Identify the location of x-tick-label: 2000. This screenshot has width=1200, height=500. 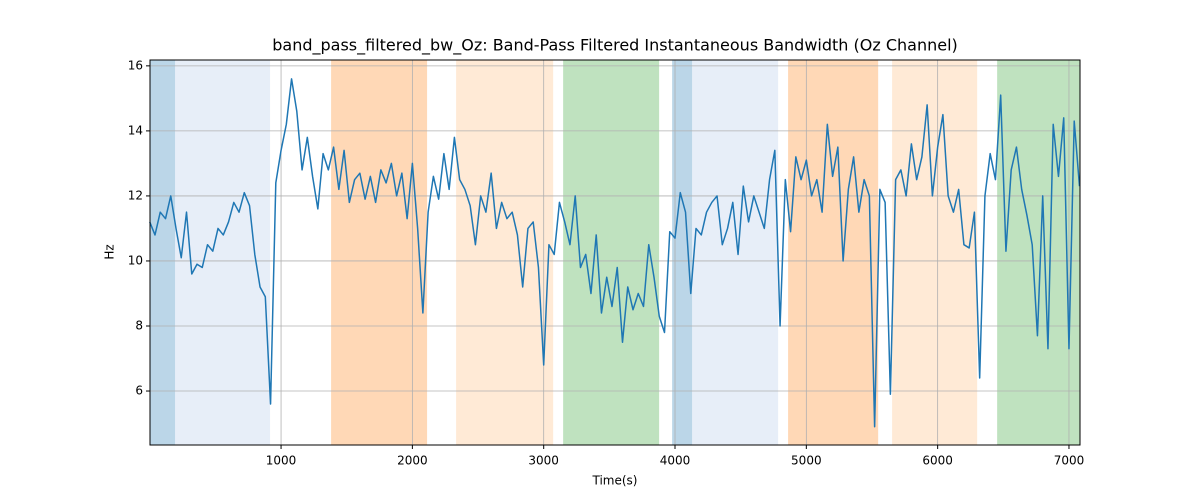
(412, 461).